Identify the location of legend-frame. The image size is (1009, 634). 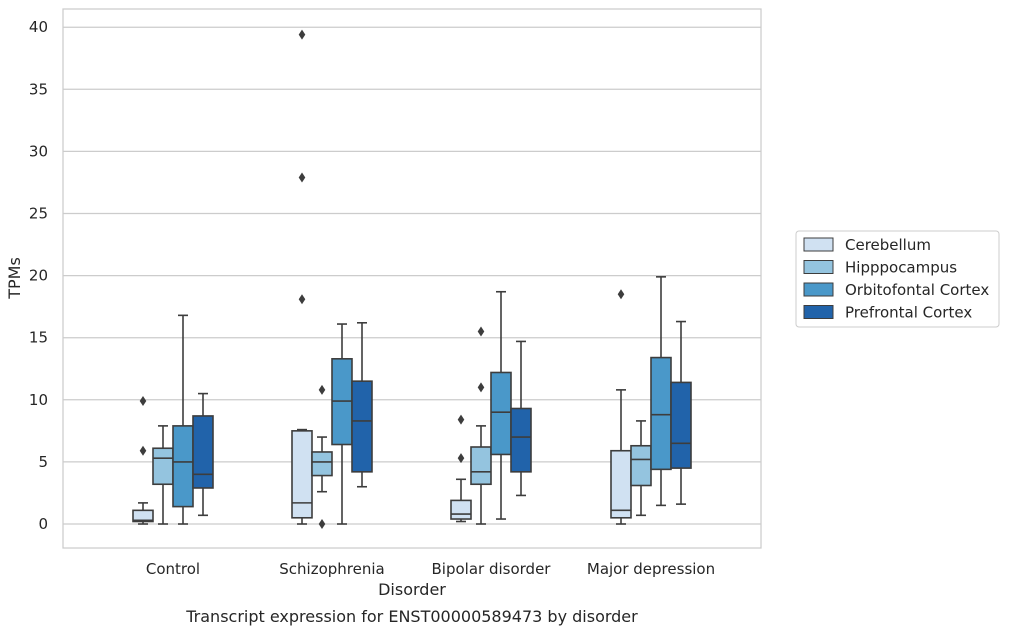
(897, 279).